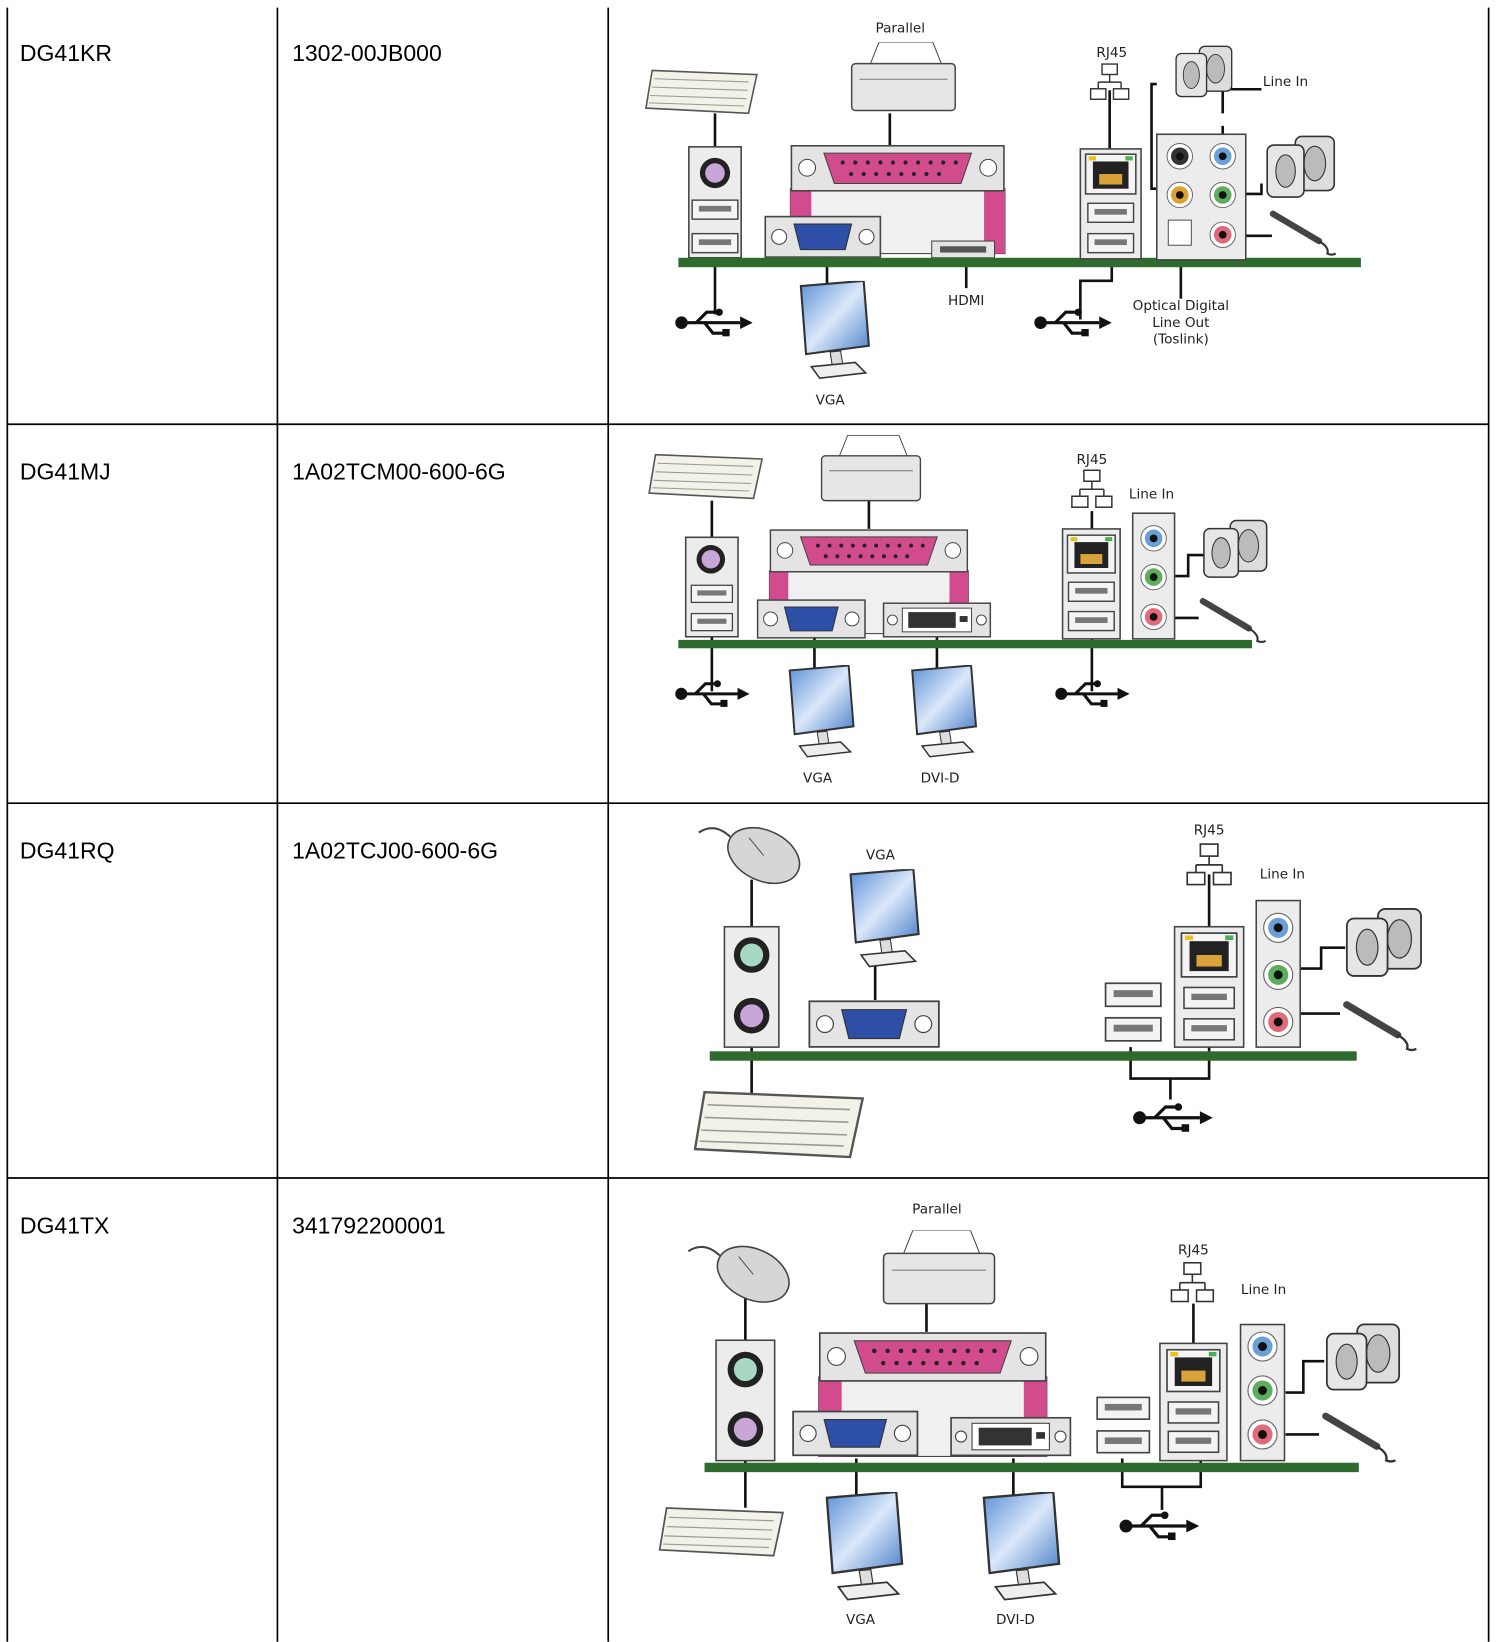 The width and height of the screenshot is (1497, 1642). Describe the element at coordinates (940, 778) in the screenshot. I see `diagram-label: DVI-D` at that location.